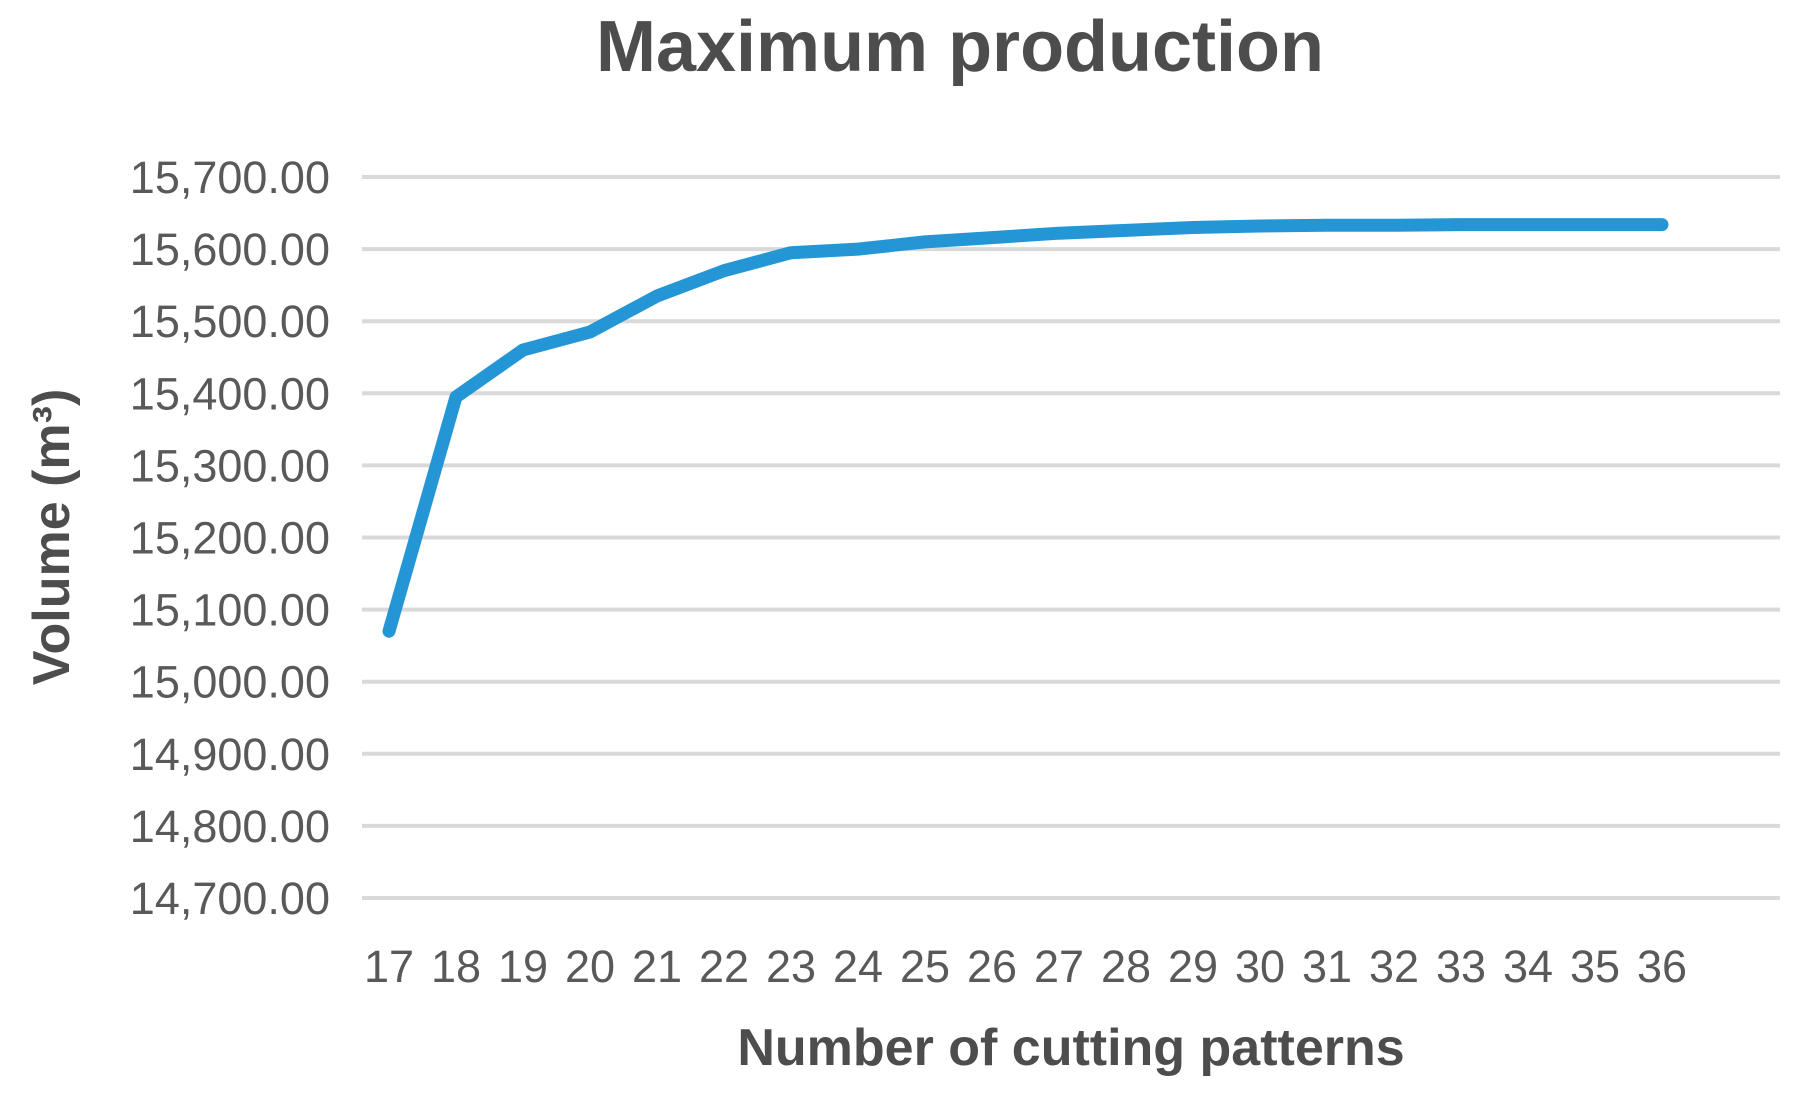  What do you see at coordinates (858, 966) in the screenshot?
I see `x-tick-label: 24` at bounding box center [858, 966].